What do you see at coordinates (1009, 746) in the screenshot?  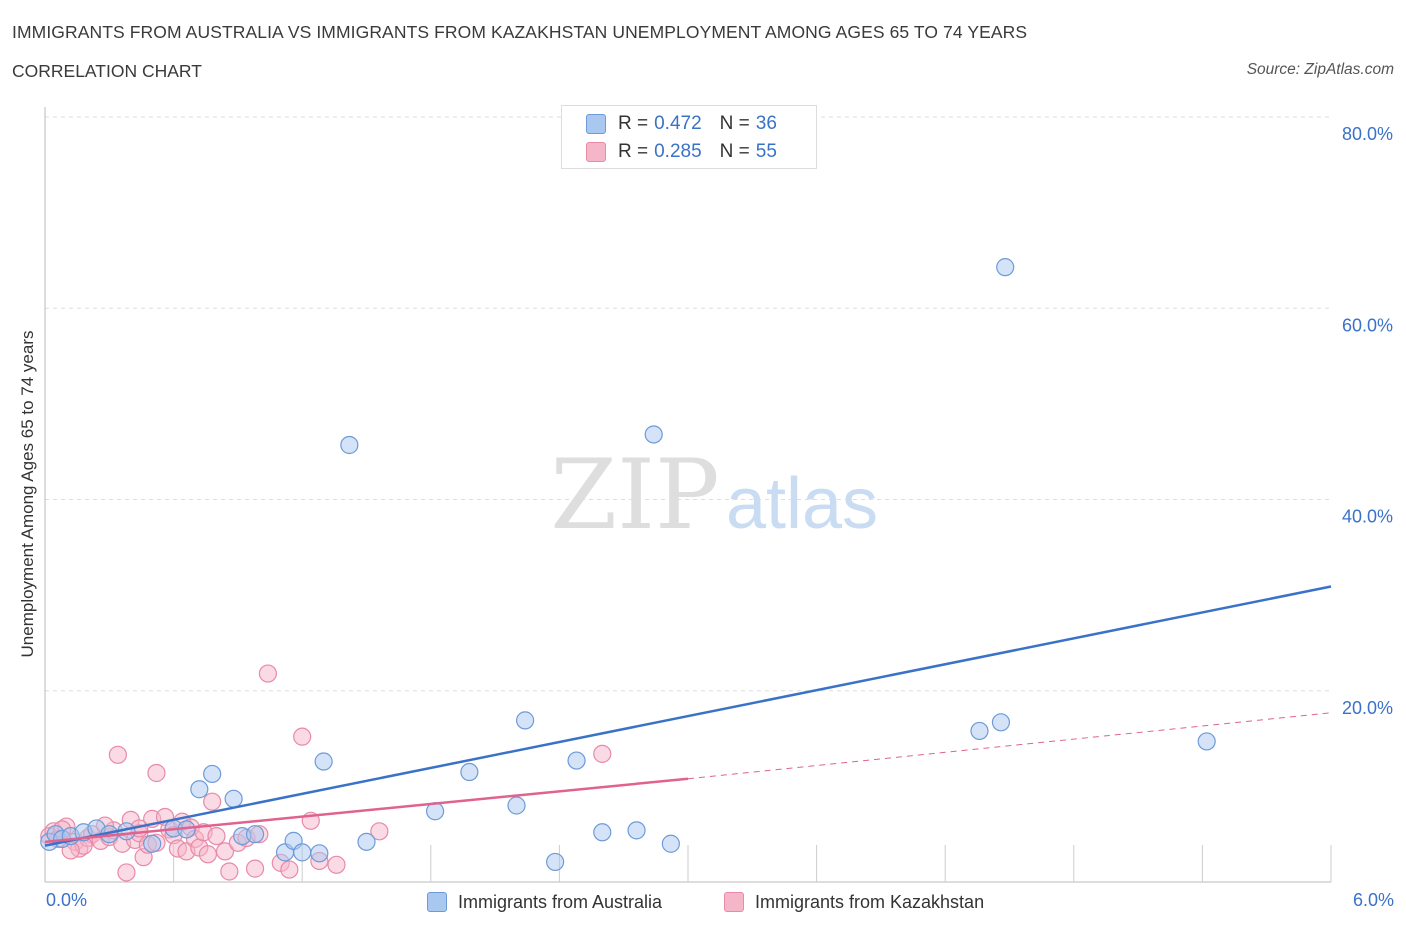 I see `kazakhstan-trend-extension` at bounding box center [1009, 746].